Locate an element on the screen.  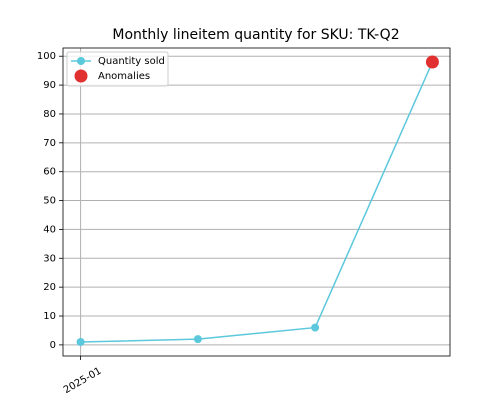
y-tick-label: 50 is located at coordinates (49, 201).